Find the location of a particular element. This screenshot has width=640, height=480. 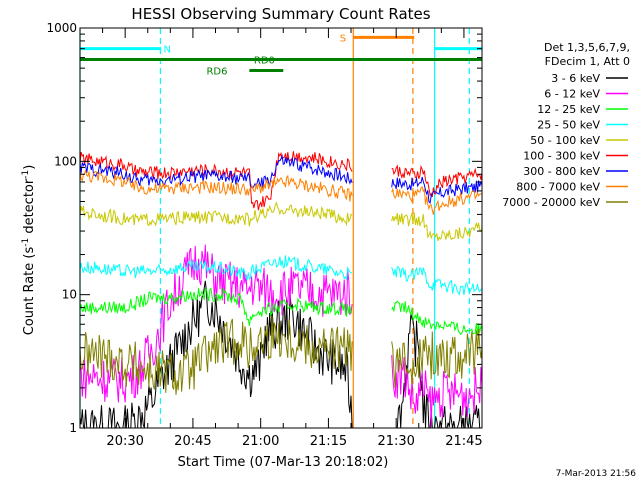

legend-label-6-12-kev: 6 - 12 keV is located at coordinates (572, 94).